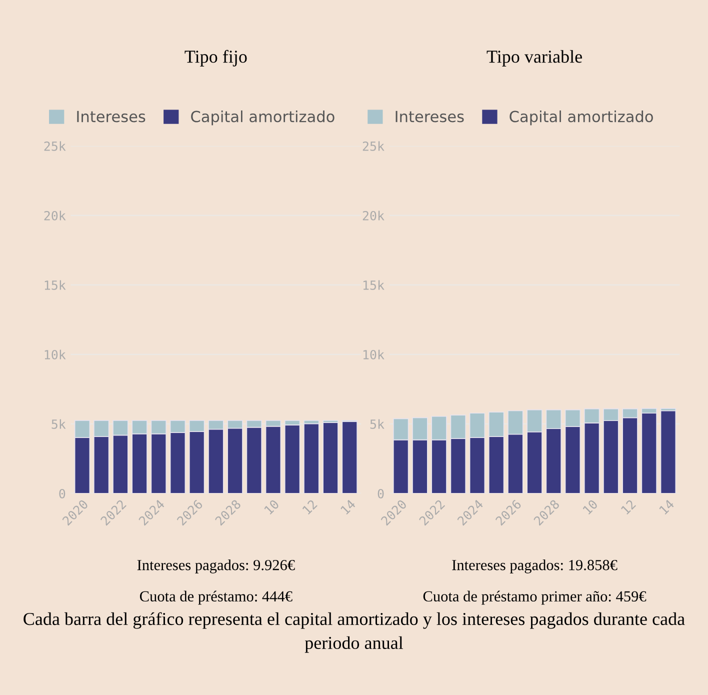 The image size is (708, 695). Describe the element at coordinates (534, 58) in the screenshot. I see `chart-title: Tipo variable` at that location.